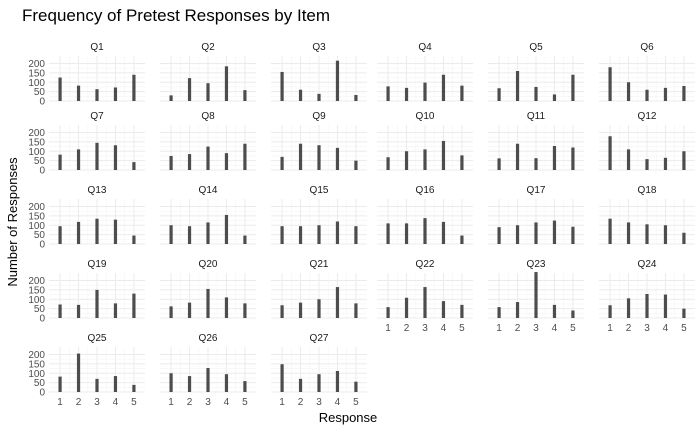 This screenshot has width=700, height=432. What do you see at coordinates (319, 116) in the screenshot?
I see `facet-label: Q9` at bounding box center [319, 116].